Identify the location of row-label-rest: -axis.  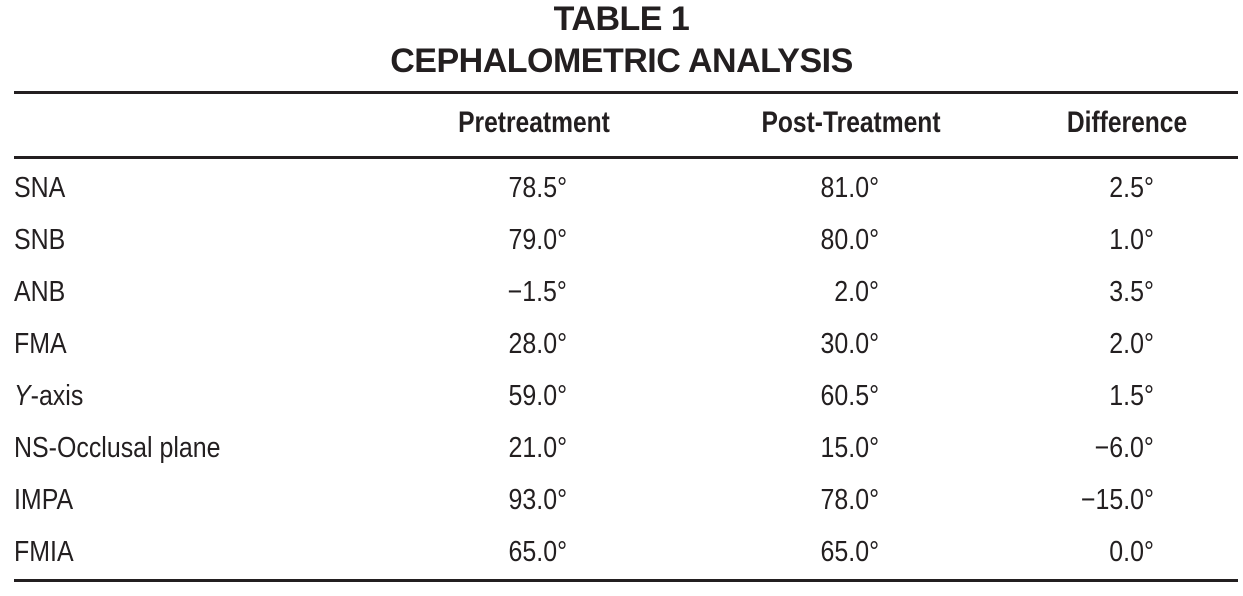
(57, 396).